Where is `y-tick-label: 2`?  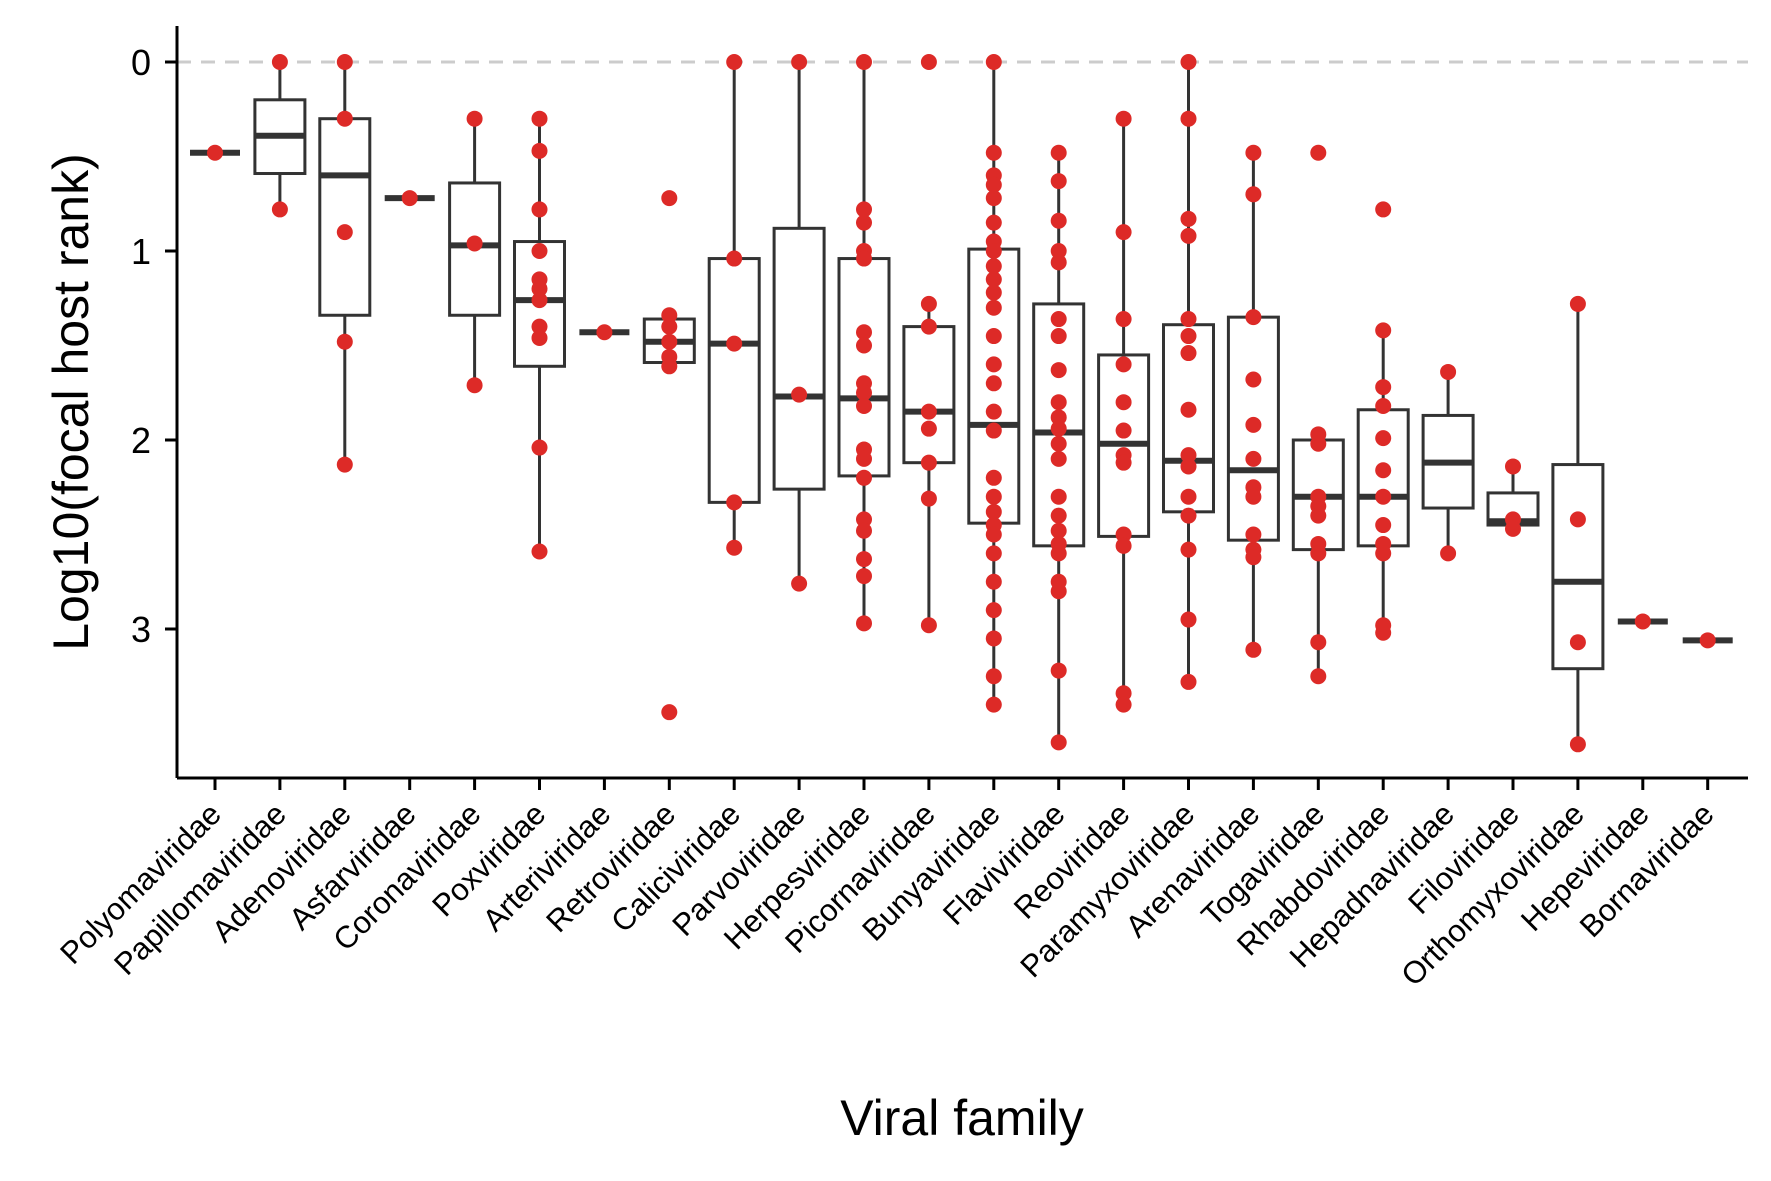 y-tick-label: 2 is located at coordinates (141, 440).